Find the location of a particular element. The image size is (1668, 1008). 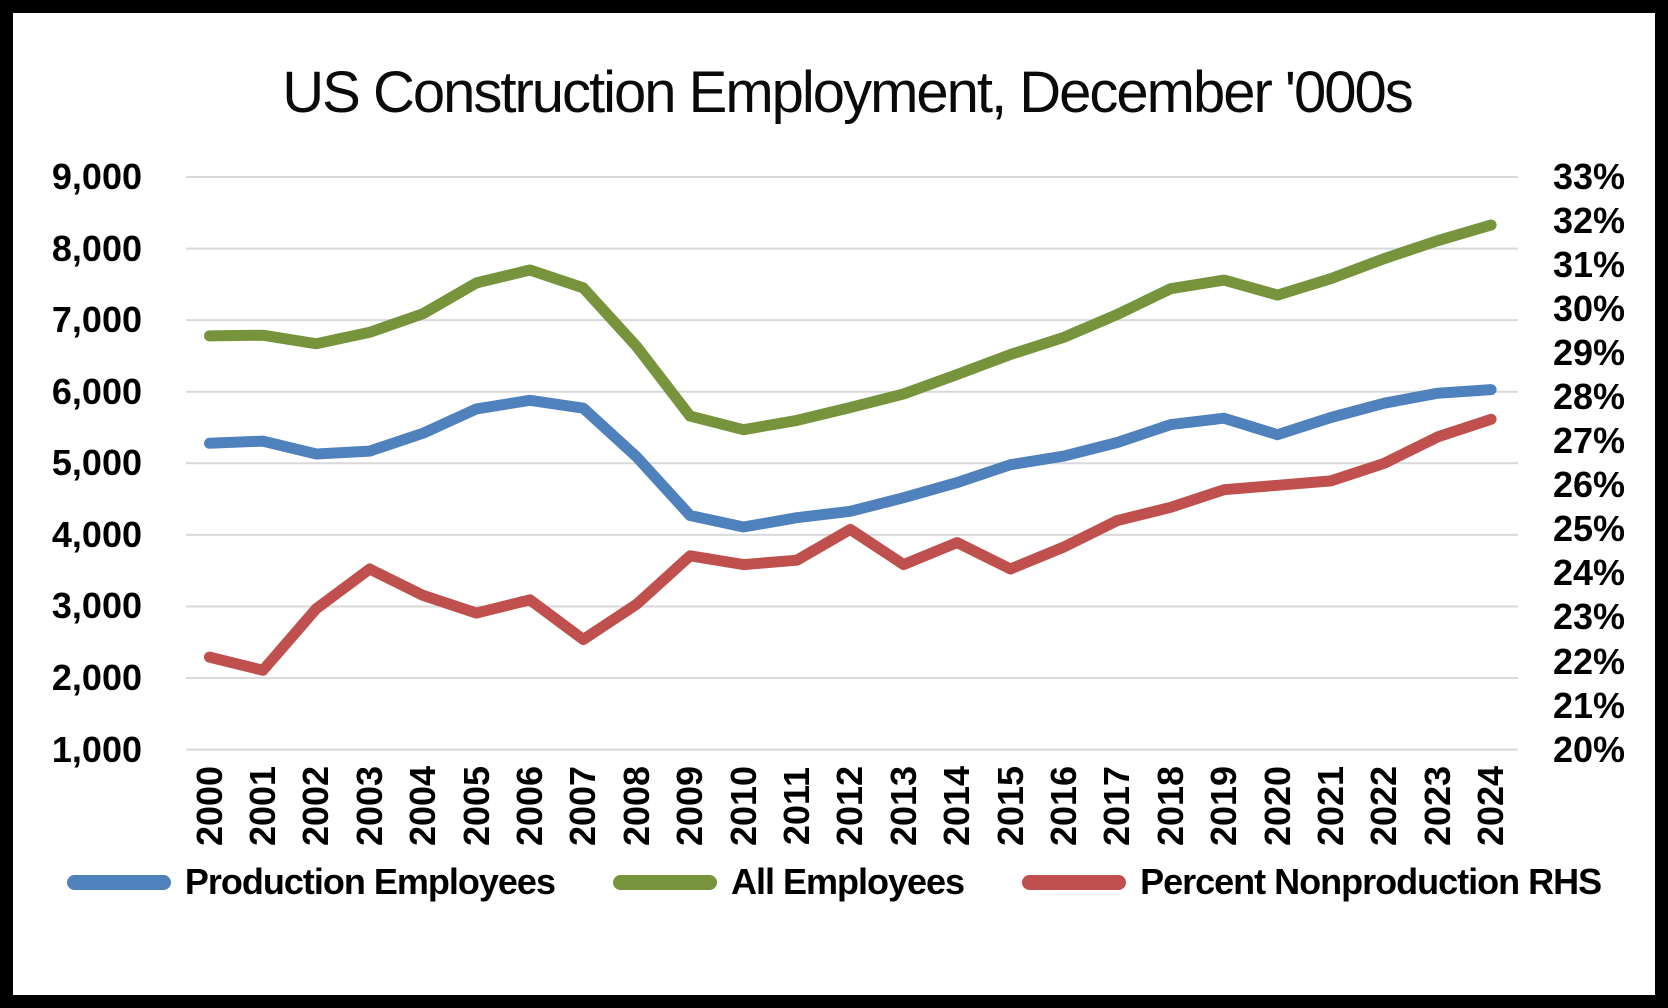

legend-item-all-employees: All Employees is located at coordinates (788, 882).